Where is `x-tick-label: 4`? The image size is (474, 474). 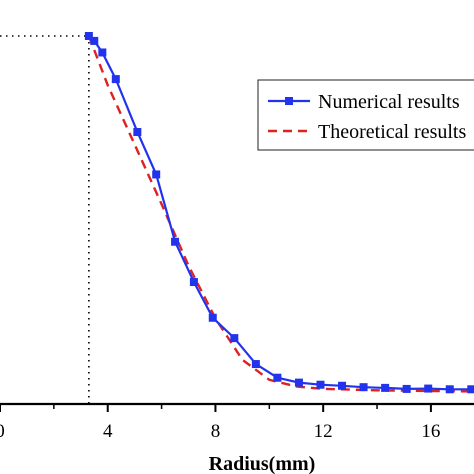 x-tick-label: 4 is located at coordinates (108, 431).